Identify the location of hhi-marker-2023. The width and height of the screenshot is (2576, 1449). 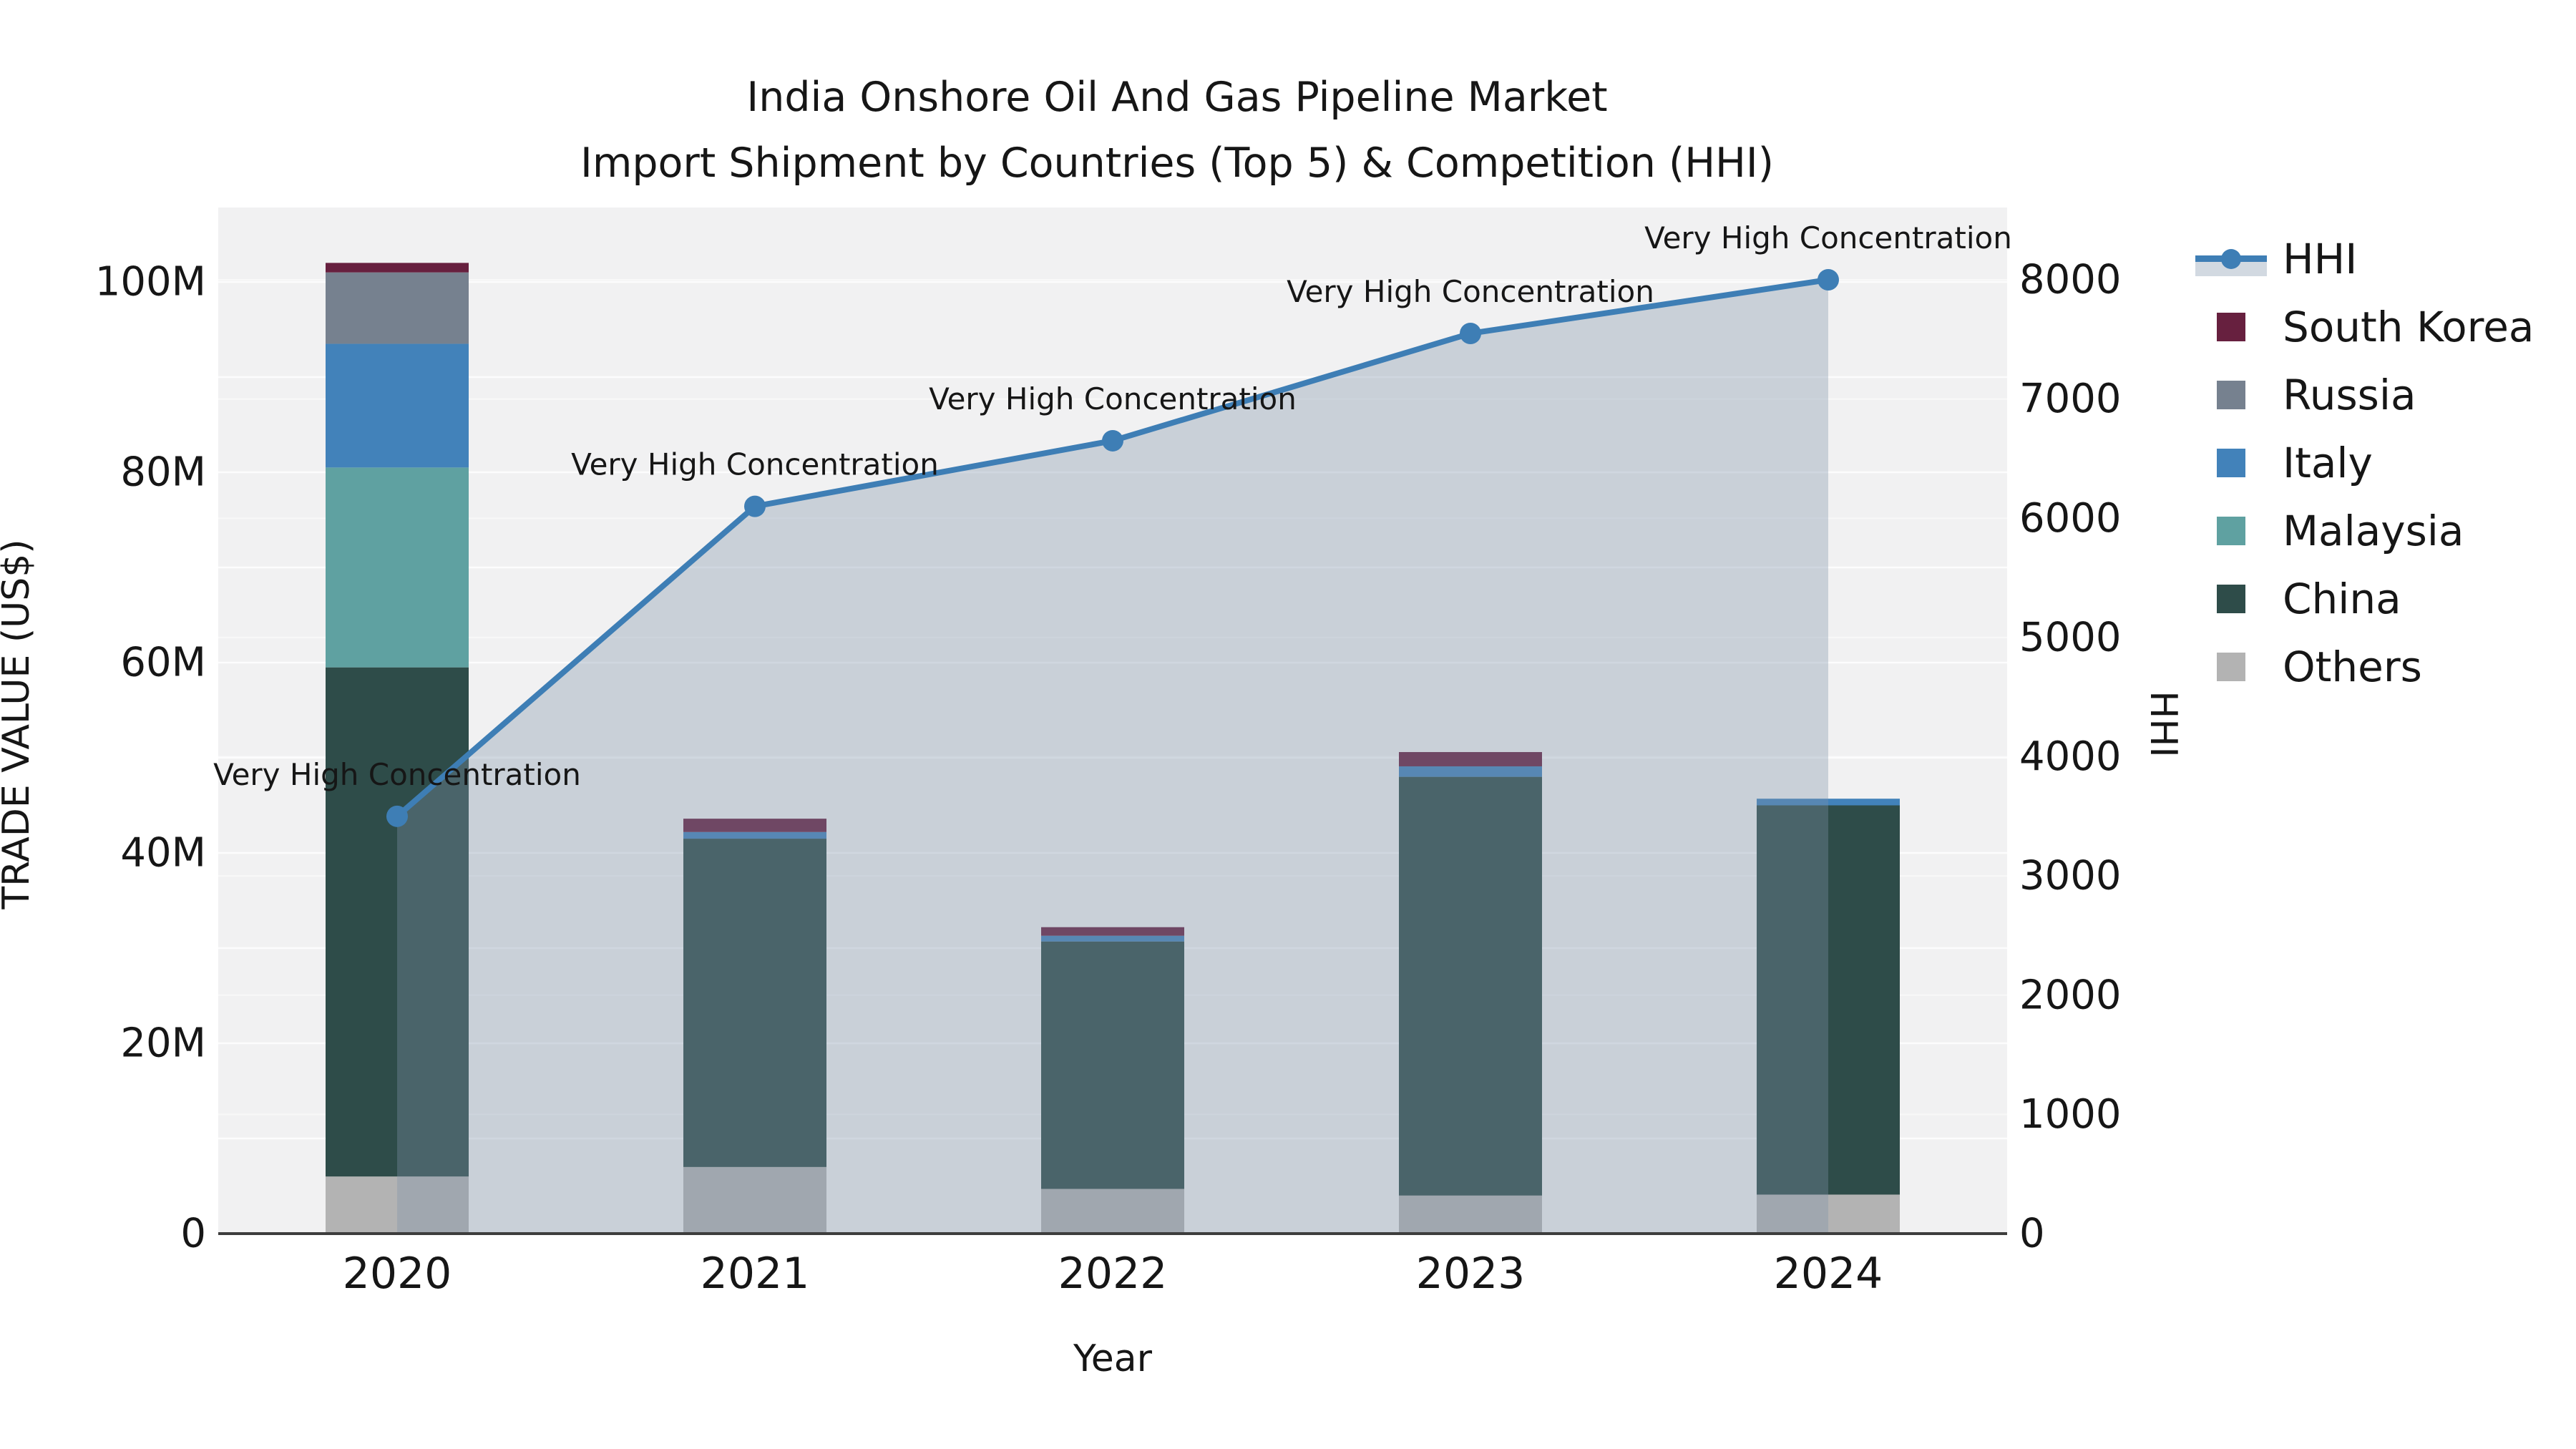
(1470, 333).